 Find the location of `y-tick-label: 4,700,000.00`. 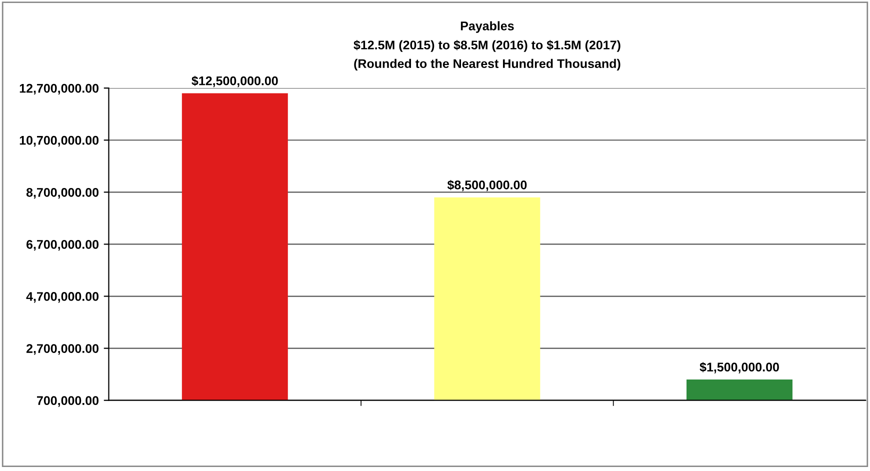

y-tick-label: 4,700,000.00 is located at coordinates (62, 297).